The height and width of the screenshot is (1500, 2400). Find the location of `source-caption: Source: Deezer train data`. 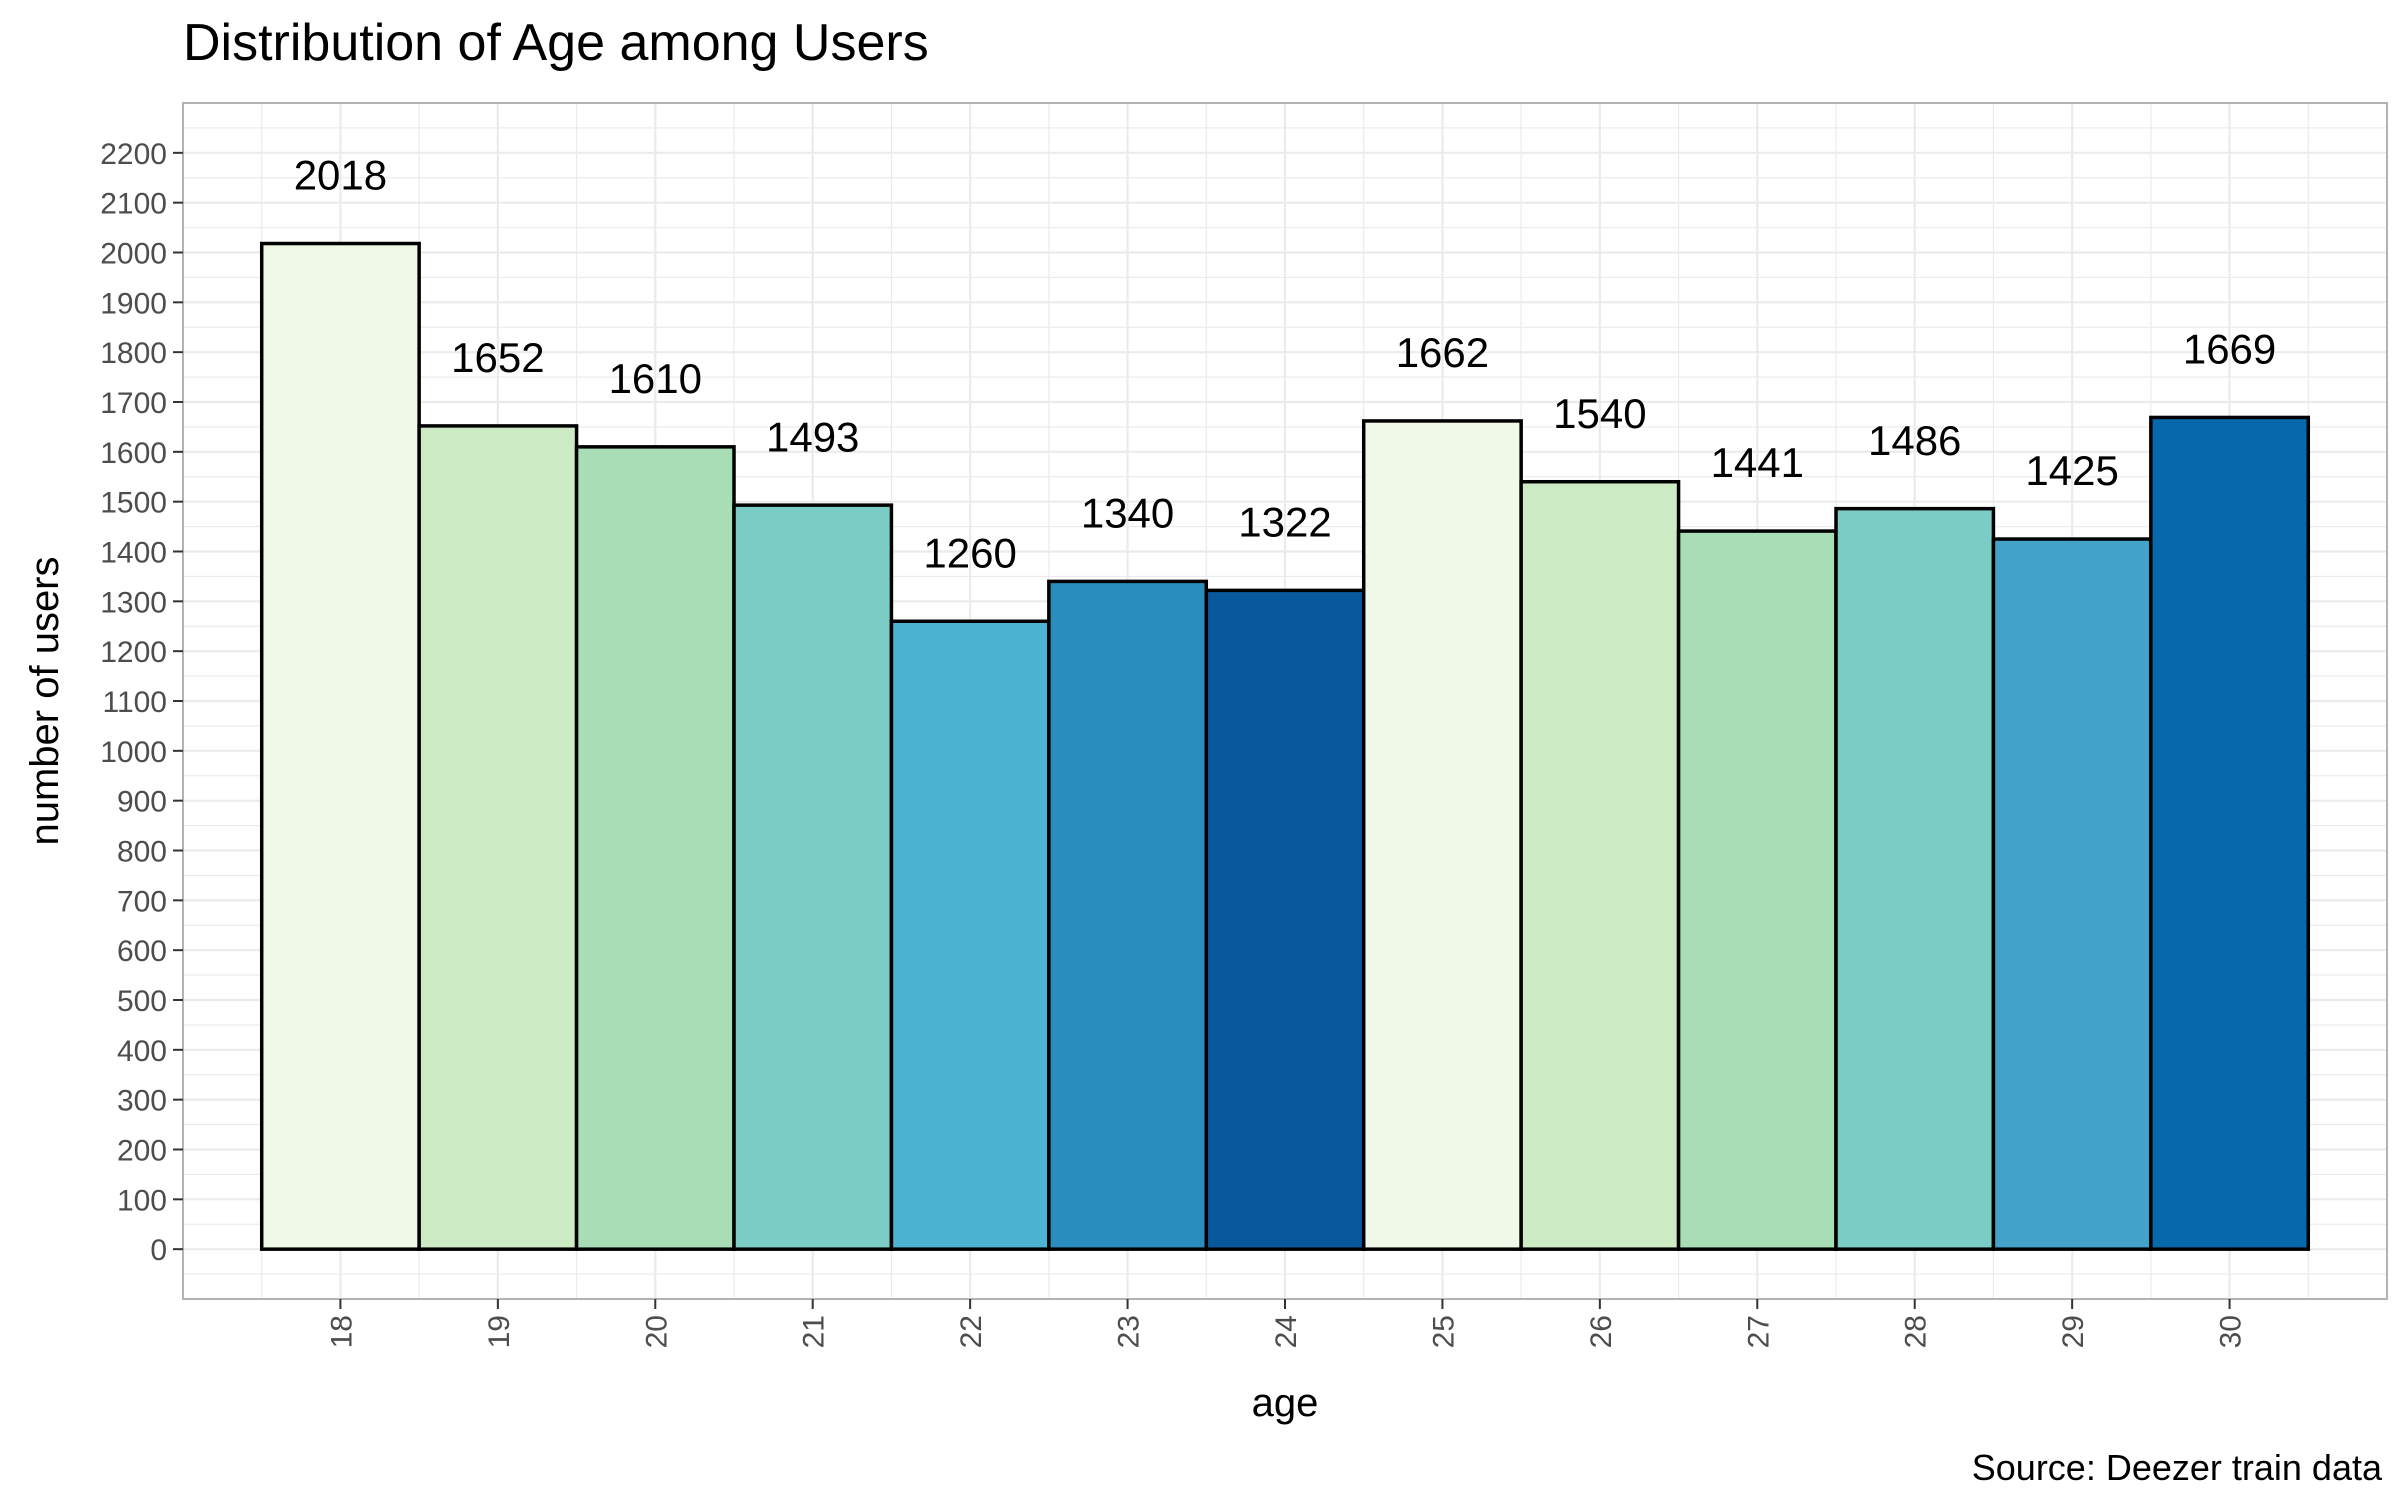

source-caption: Source: Deezer train data is located at coordinates (2177, 1467).